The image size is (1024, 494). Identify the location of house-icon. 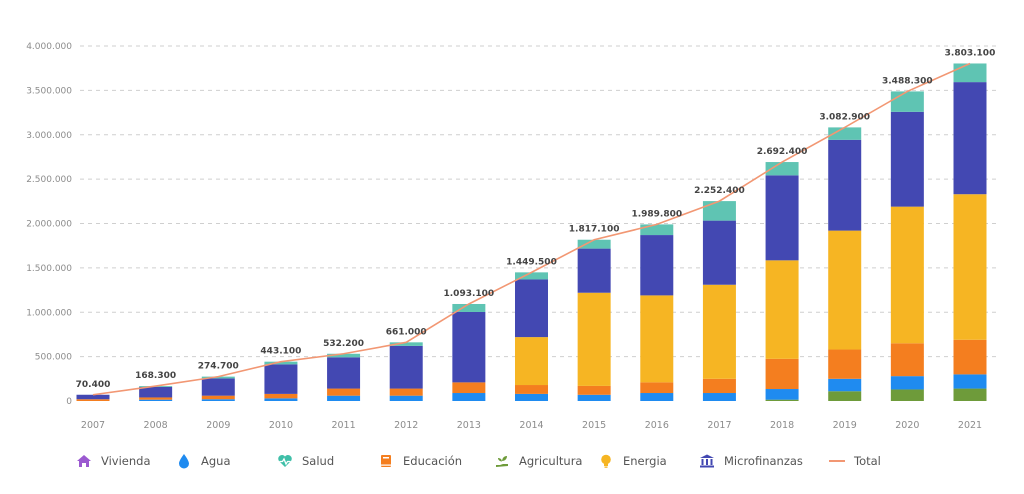
(84, 461).